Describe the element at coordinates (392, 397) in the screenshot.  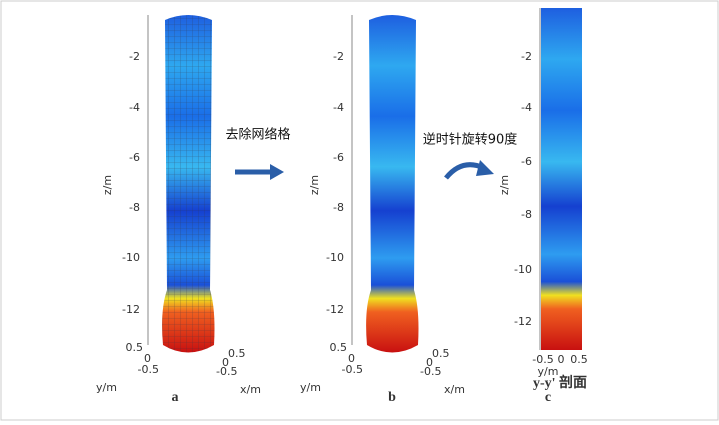
I see `caption: b` at that location.